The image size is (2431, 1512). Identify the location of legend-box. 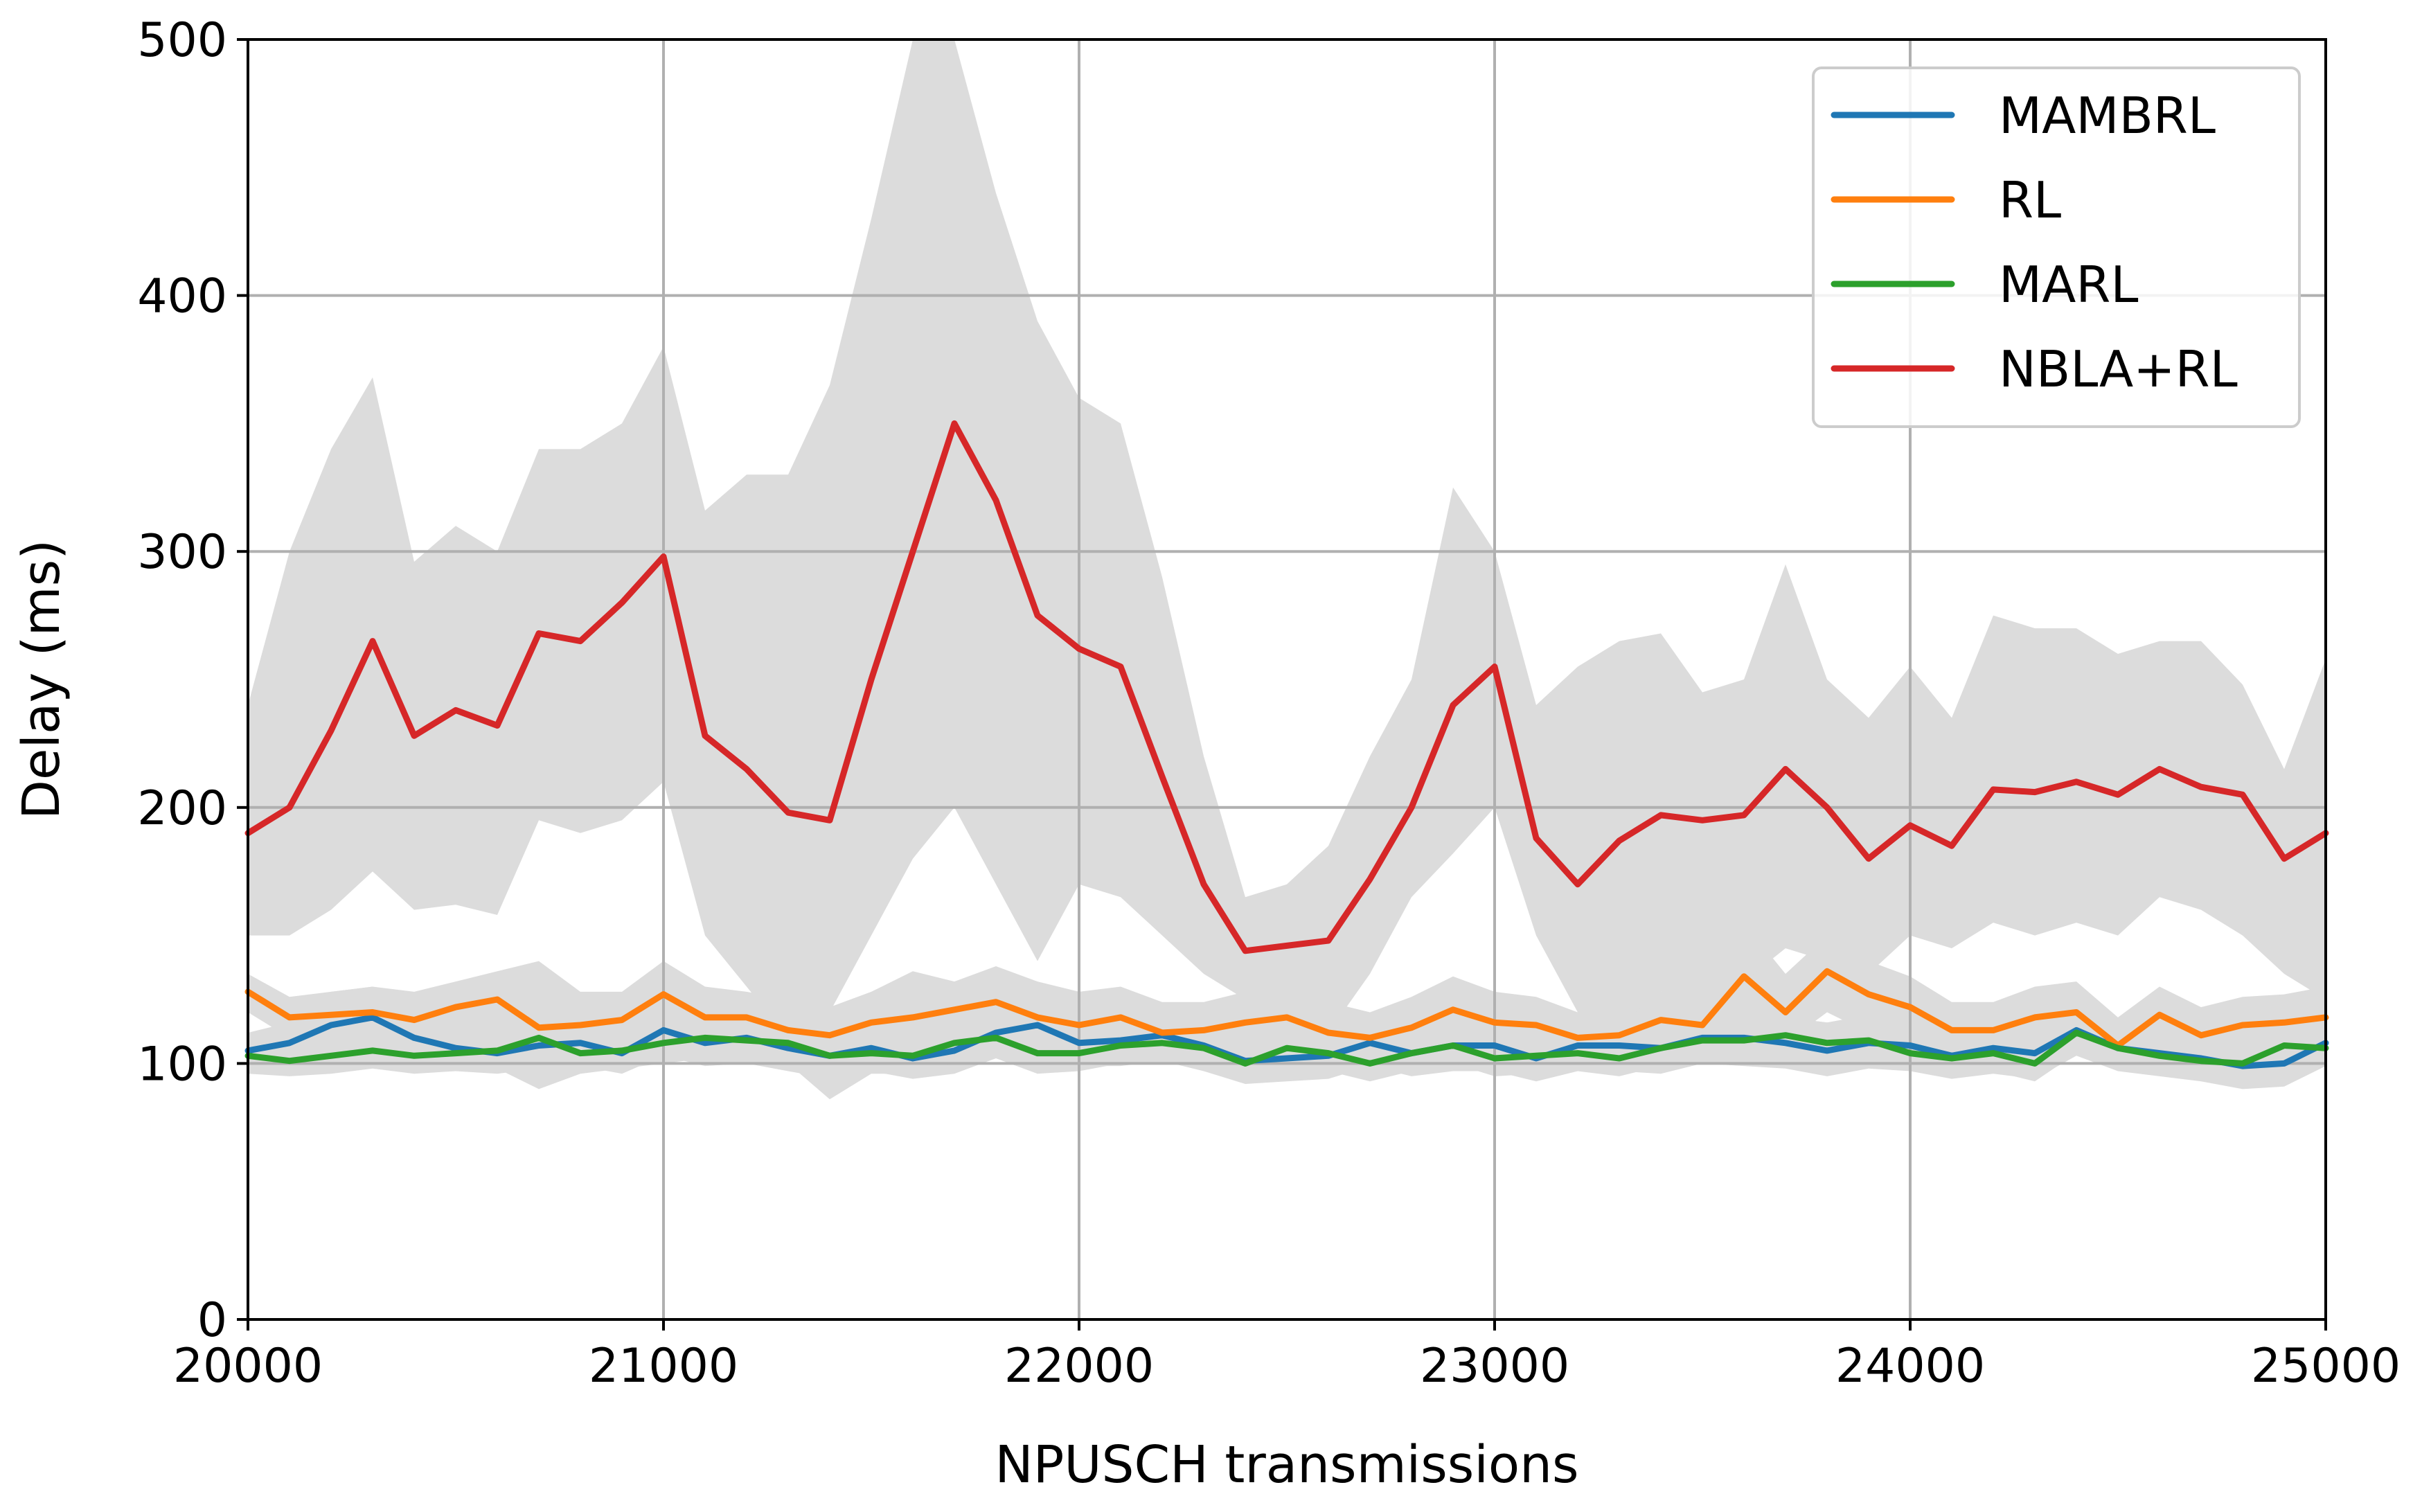
(2056, 247).